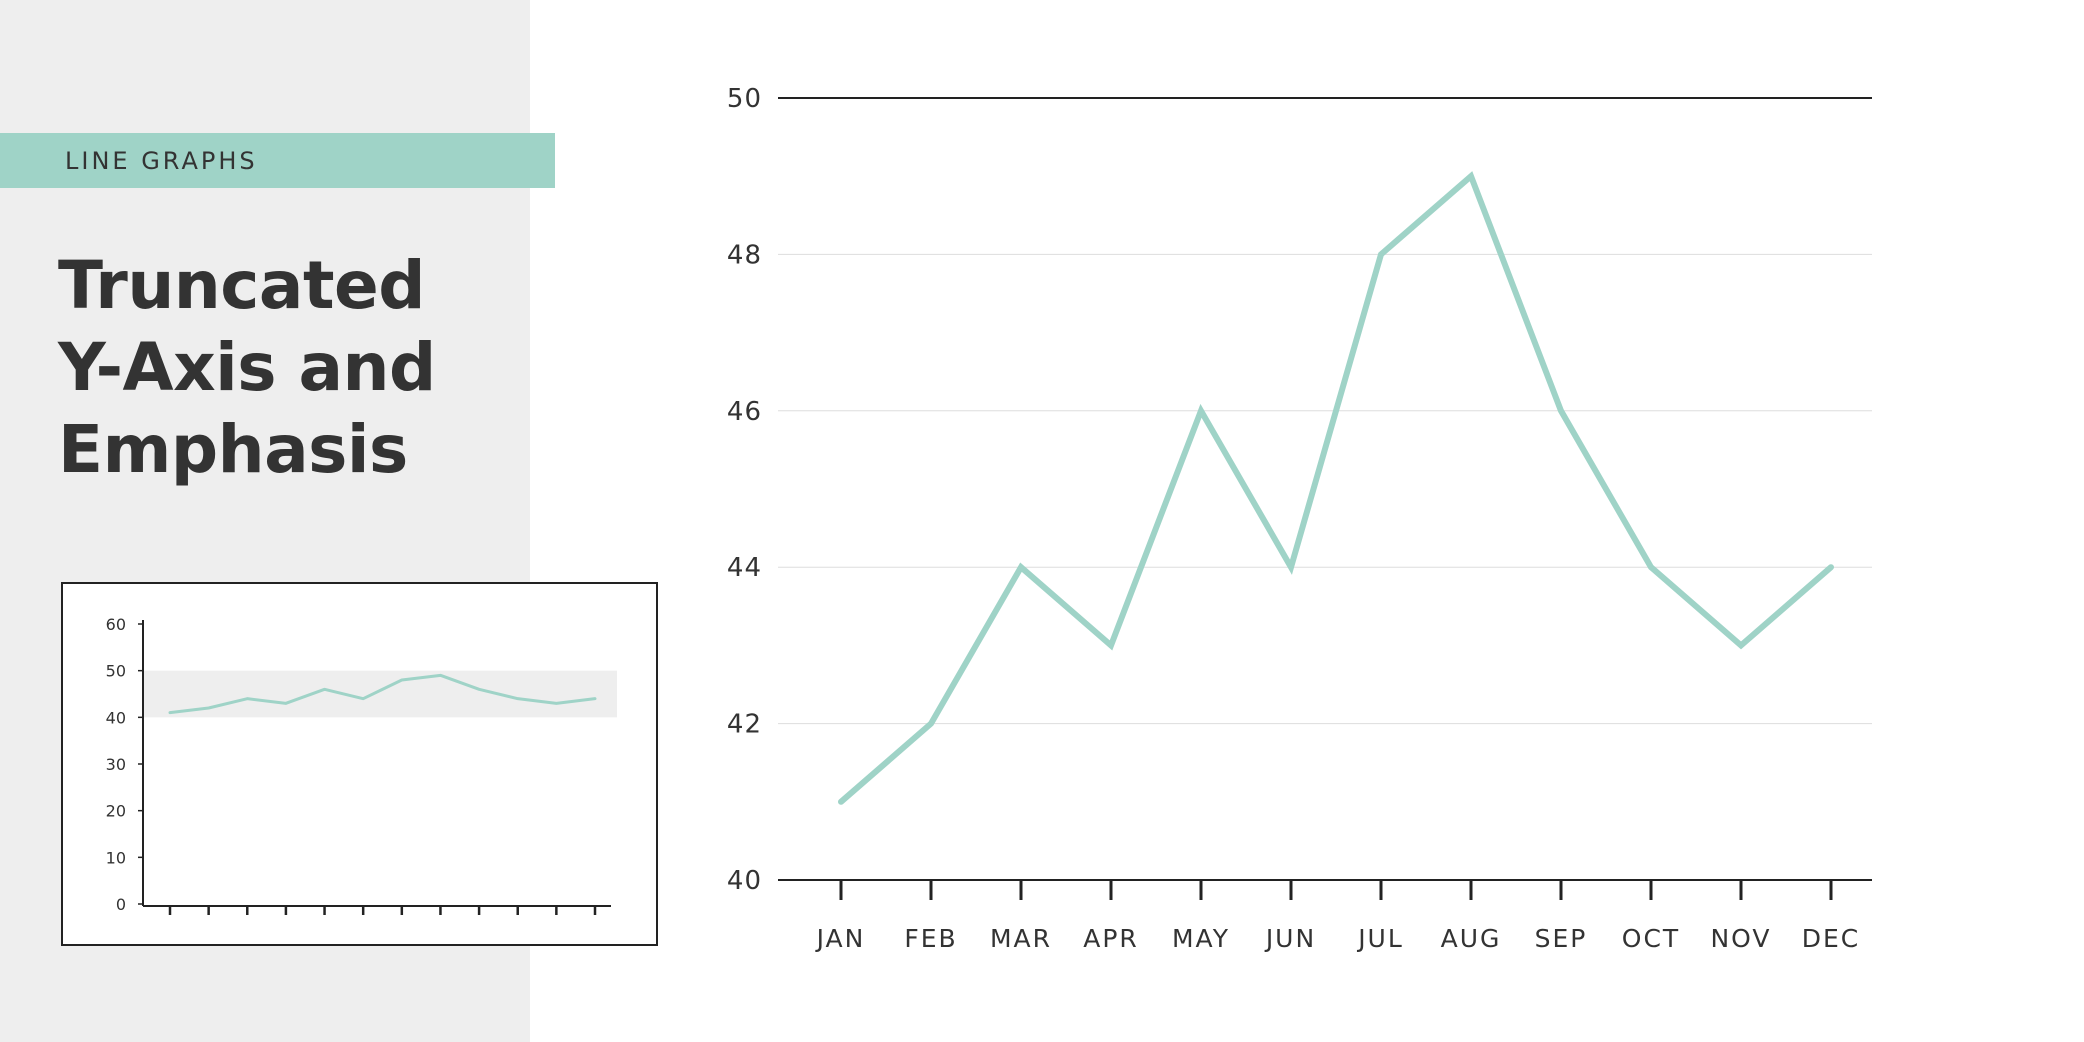 The image size is (2084, 1042). I want to click on x-tick-label: NOV, so click(1740, 938).